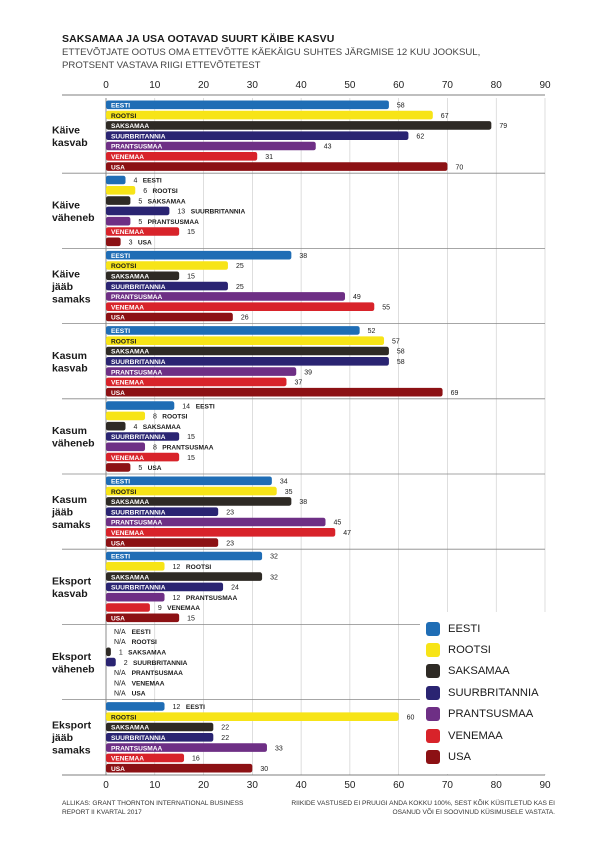 The width and height of the screenshot is (595, 842). I want to click on data-label: 62, so click(420, 136).